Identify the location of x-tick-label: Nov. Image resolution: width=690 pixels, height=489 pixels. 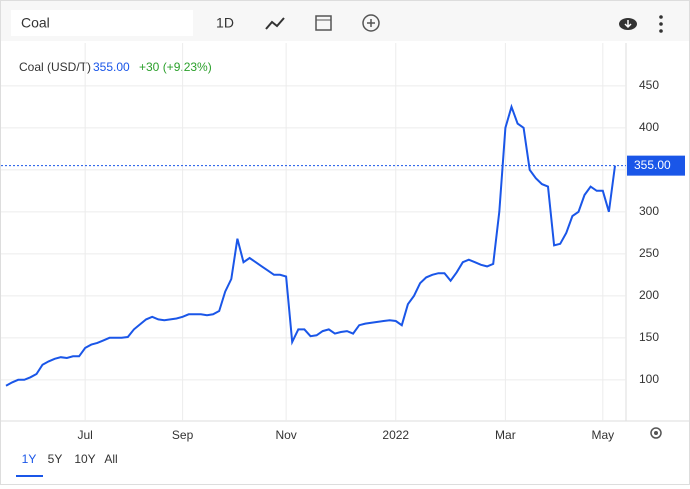
(285, 435).